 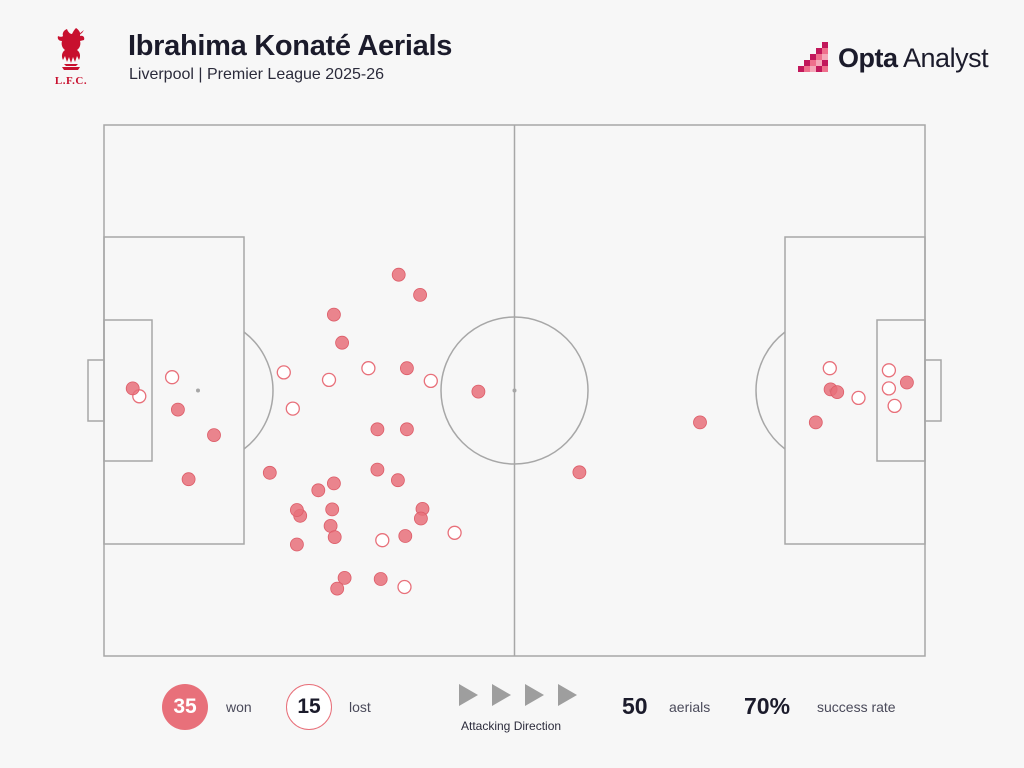 What do you see at coordinates (239, 707) in the screenshot?
I see `won-label: won` at bounding box center [239, 707].